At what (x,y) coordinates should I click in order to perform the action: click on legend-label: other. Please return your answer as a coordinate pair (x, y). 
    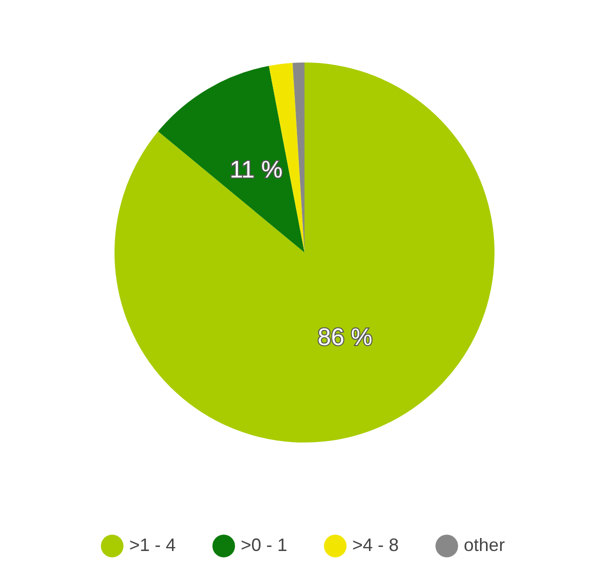
    Looking at the image, I should click on (484, 544).